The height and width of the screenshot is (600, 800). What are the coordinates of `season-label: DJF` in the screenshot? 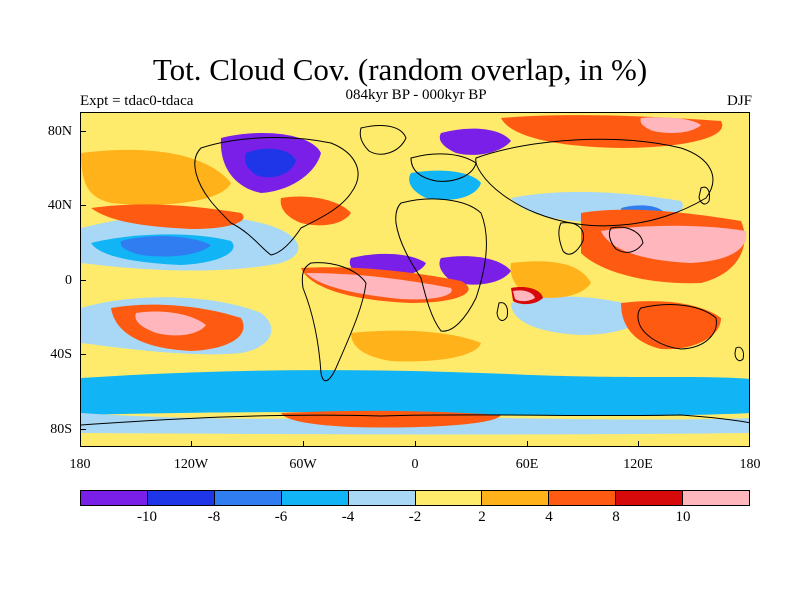 It's located at (739, 101).